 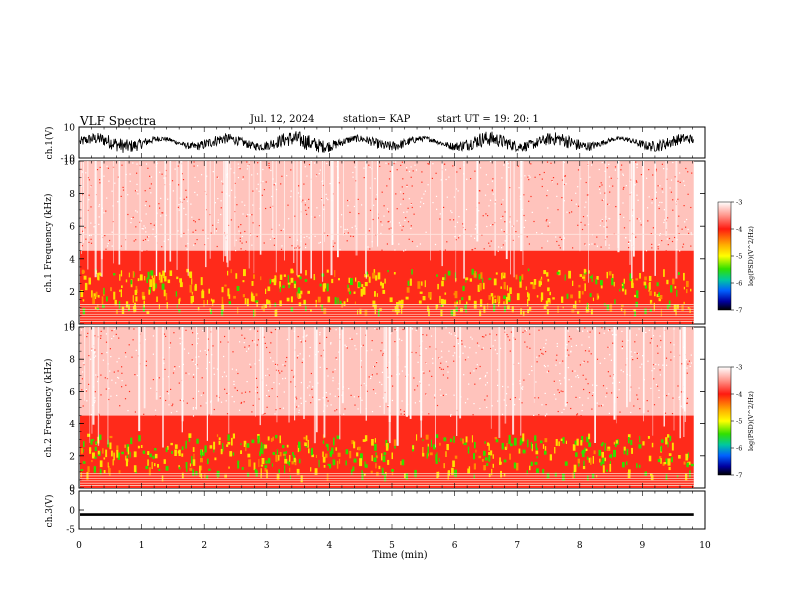 I want to click on x-tick-label: 3, so click(x=267, y=546).